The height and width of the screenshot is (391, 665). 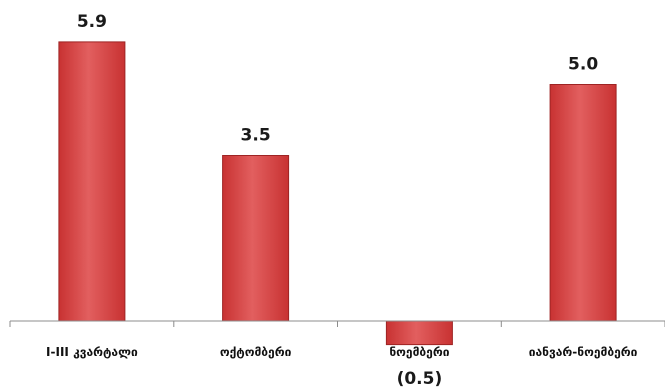 What do you see at coordinates (92, 352) in the screenshot?
I see `category-label-1: I-III კვარტალი` at bounding box center [92, 352].